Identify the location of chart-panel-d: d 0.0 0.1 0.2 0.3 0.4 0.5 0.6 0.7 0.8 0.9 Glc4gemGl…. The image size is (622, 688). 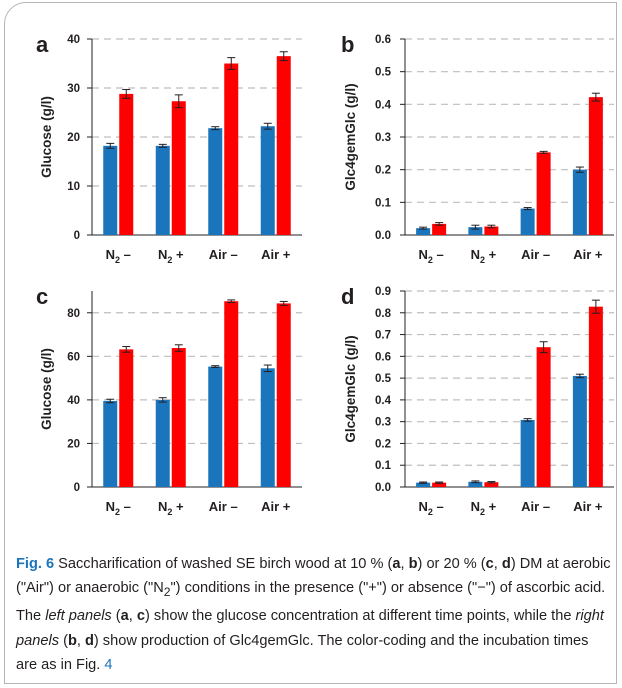
(477, 400).